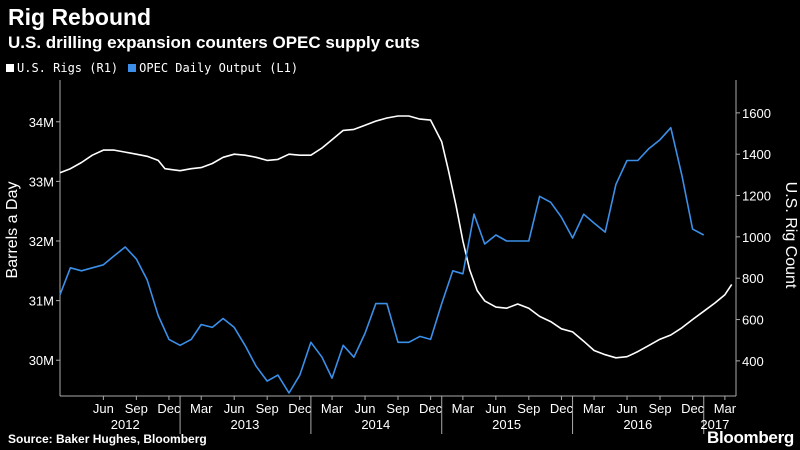  What do you see at coordinates (375, 424) in the screenshot?
I see `x-year-label: 2014` at bounding box center [375, 424].